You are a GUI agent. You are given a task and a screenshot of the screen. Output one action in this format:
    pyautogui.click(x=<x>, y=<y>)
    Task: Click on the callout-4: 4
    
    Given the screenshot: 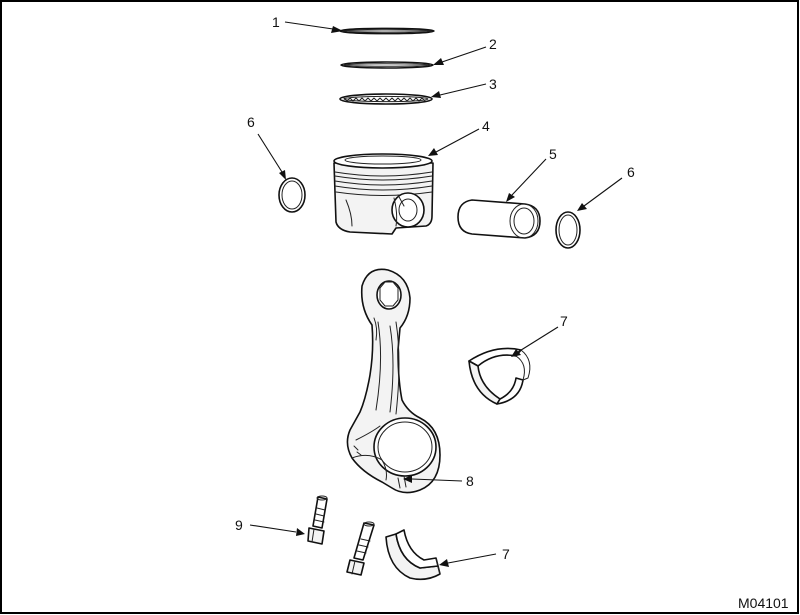 What is the action you would take?
    pyautogui.click(x=486, y=126)
    